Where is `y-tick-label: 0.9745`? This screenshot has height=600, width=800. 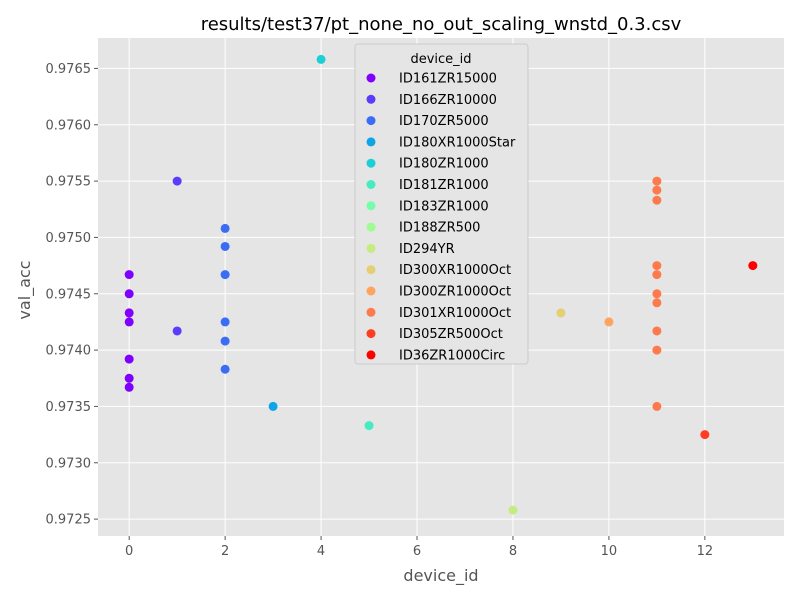
y-tick-label: 0.9745 is located at coordinates (69, 294).